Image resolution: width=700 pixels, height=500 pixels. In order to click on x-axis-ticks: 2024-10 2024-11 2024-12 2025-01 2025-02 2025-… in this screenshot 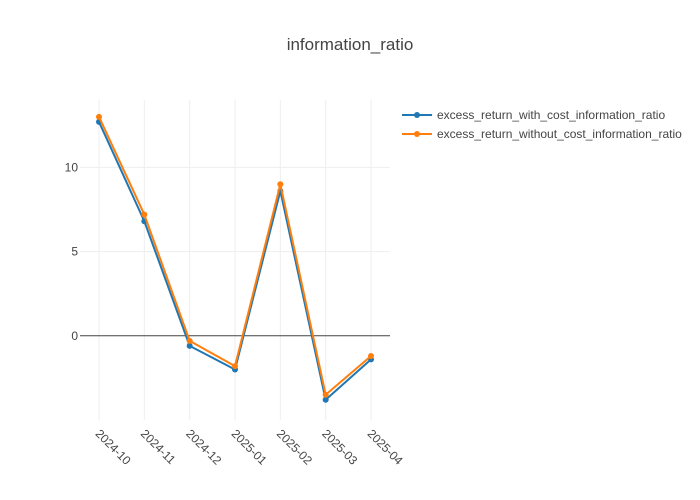, I will do `click(249, 447)`.